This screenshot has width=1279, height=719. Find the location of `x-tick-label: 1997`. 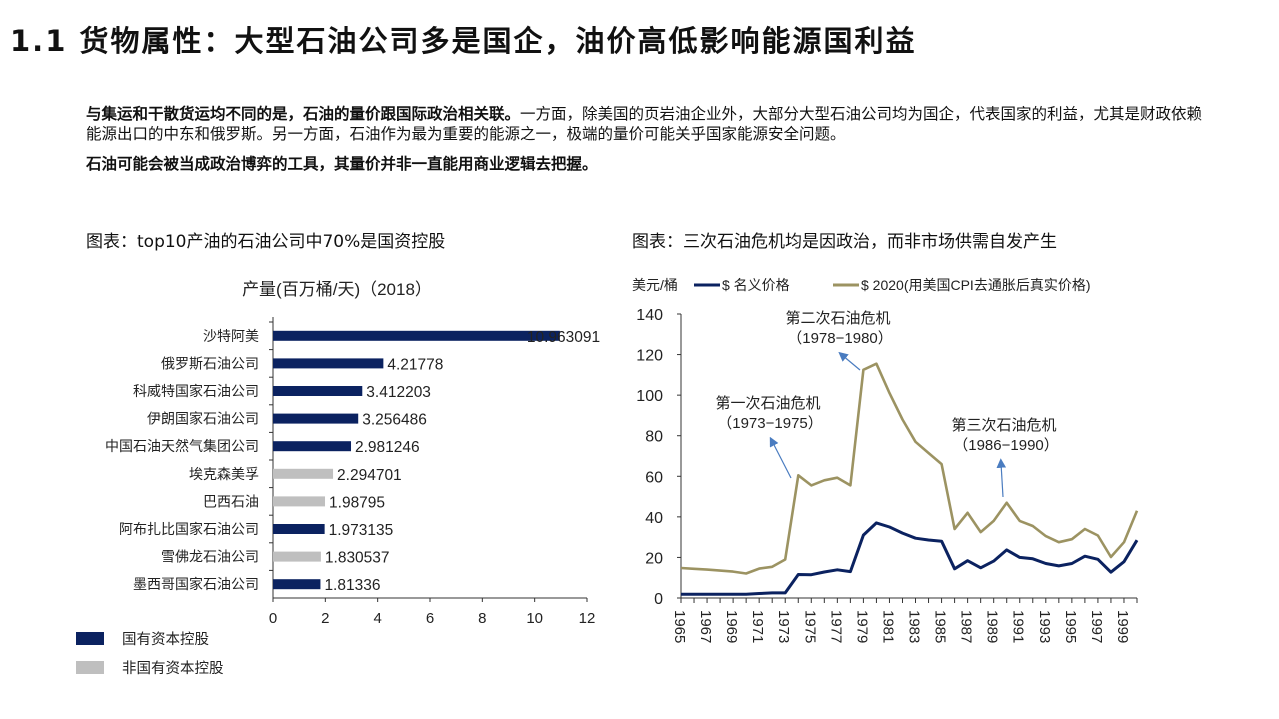

x-tick-label: 1997 is located at coordinates (1096, 626).